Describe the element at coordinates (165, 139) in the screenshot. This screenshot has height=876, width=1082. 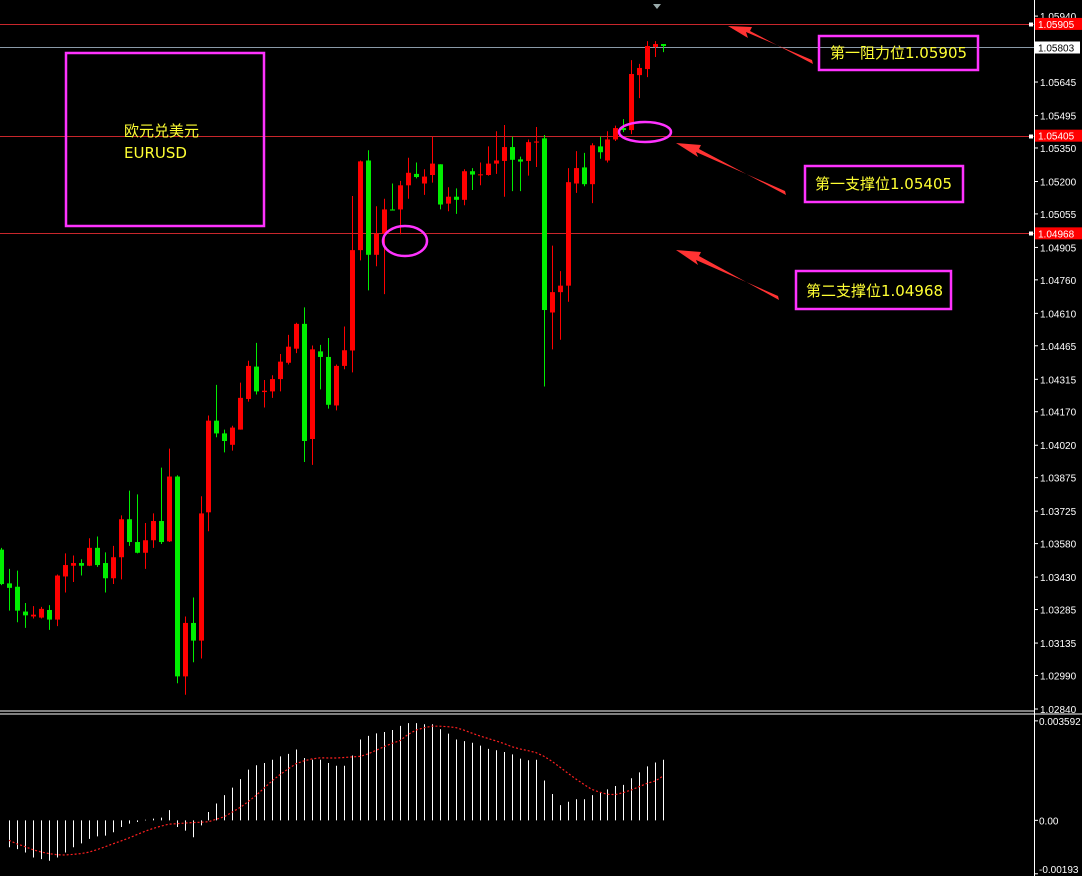
I see `symbol-annotation-box` at that location.